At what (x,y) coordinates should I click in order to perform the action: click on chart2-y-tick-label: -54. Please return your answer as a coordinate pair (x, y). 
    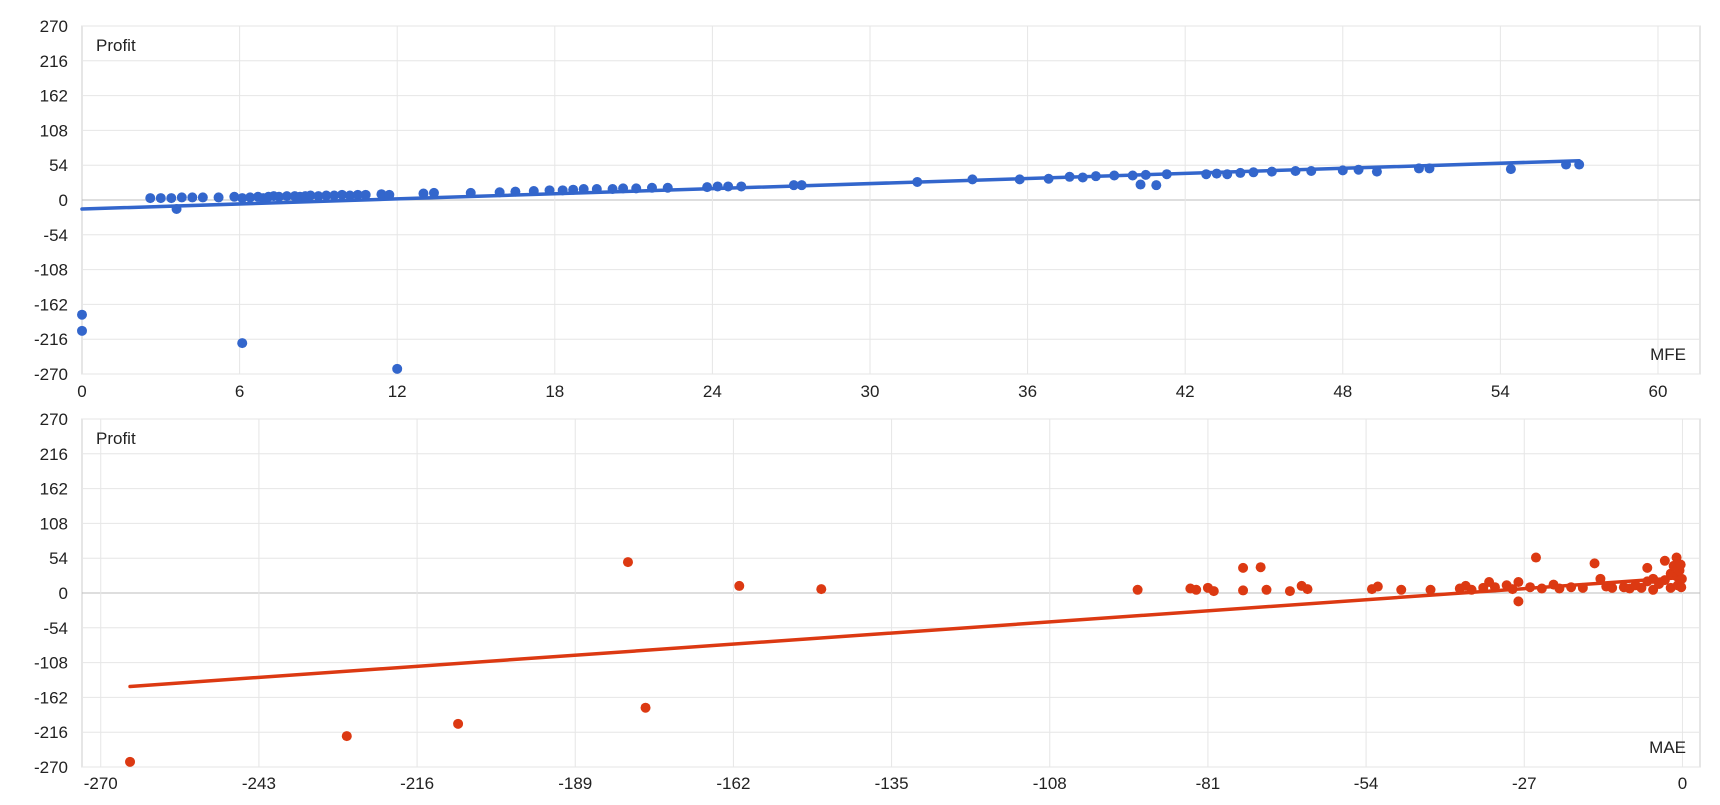
    Looking at the image, I should click on (55, 628).